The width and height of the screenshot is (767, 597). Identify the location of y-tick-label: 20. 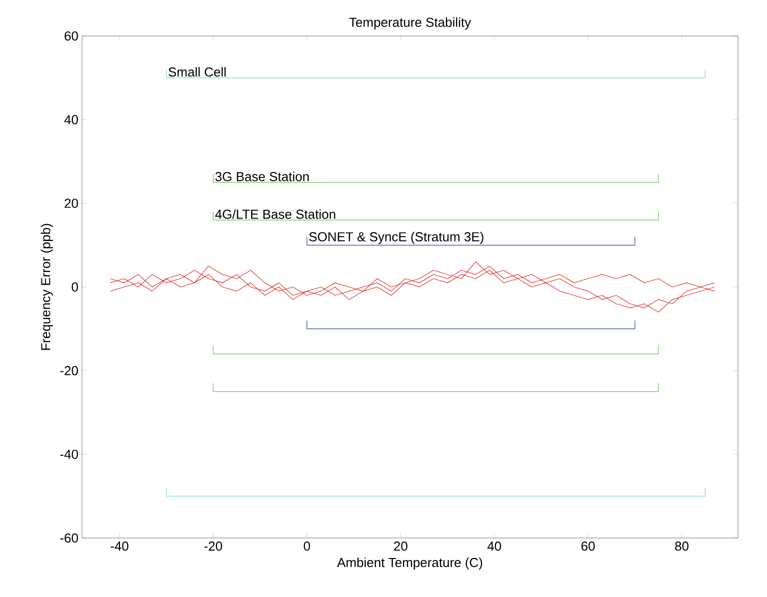
(71, 203).